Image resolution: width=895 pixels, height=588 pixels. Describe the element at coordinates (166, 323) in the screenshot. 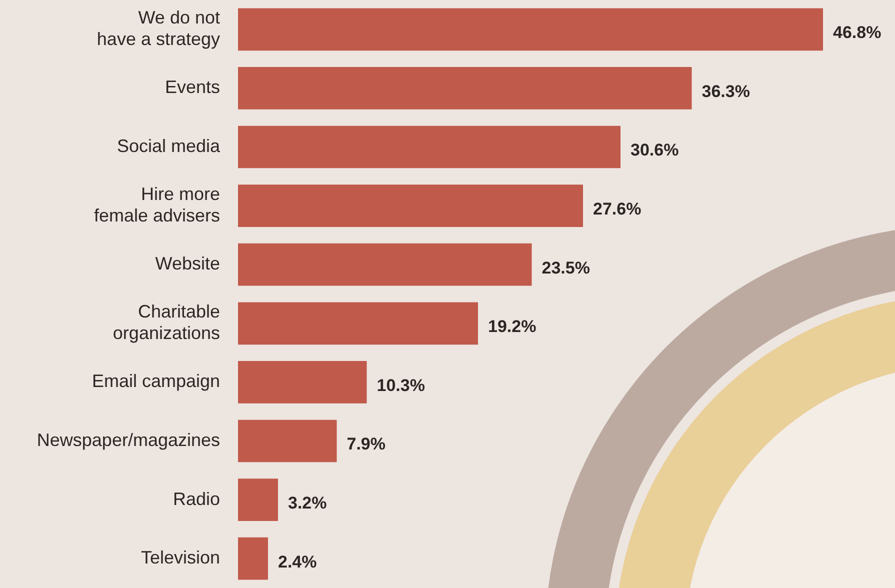

I see `y-tick-label: Charitable organizations` at that location.